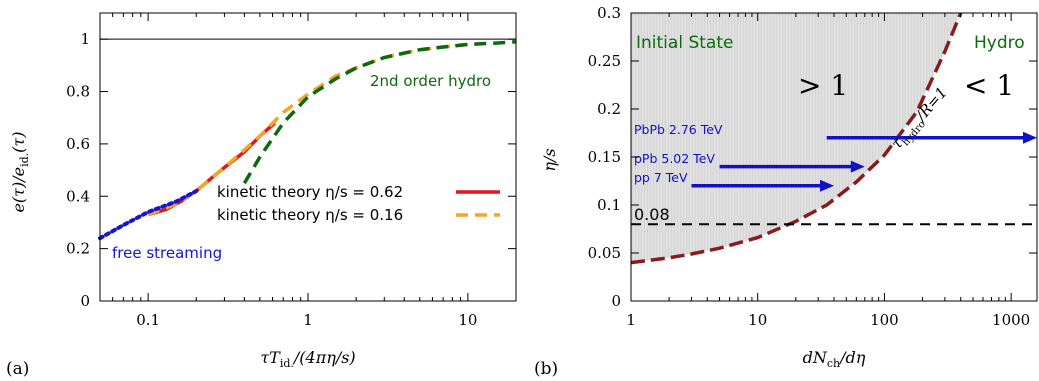  I want to click on annotation-free-streaming: free streaming, so click(167, 253).